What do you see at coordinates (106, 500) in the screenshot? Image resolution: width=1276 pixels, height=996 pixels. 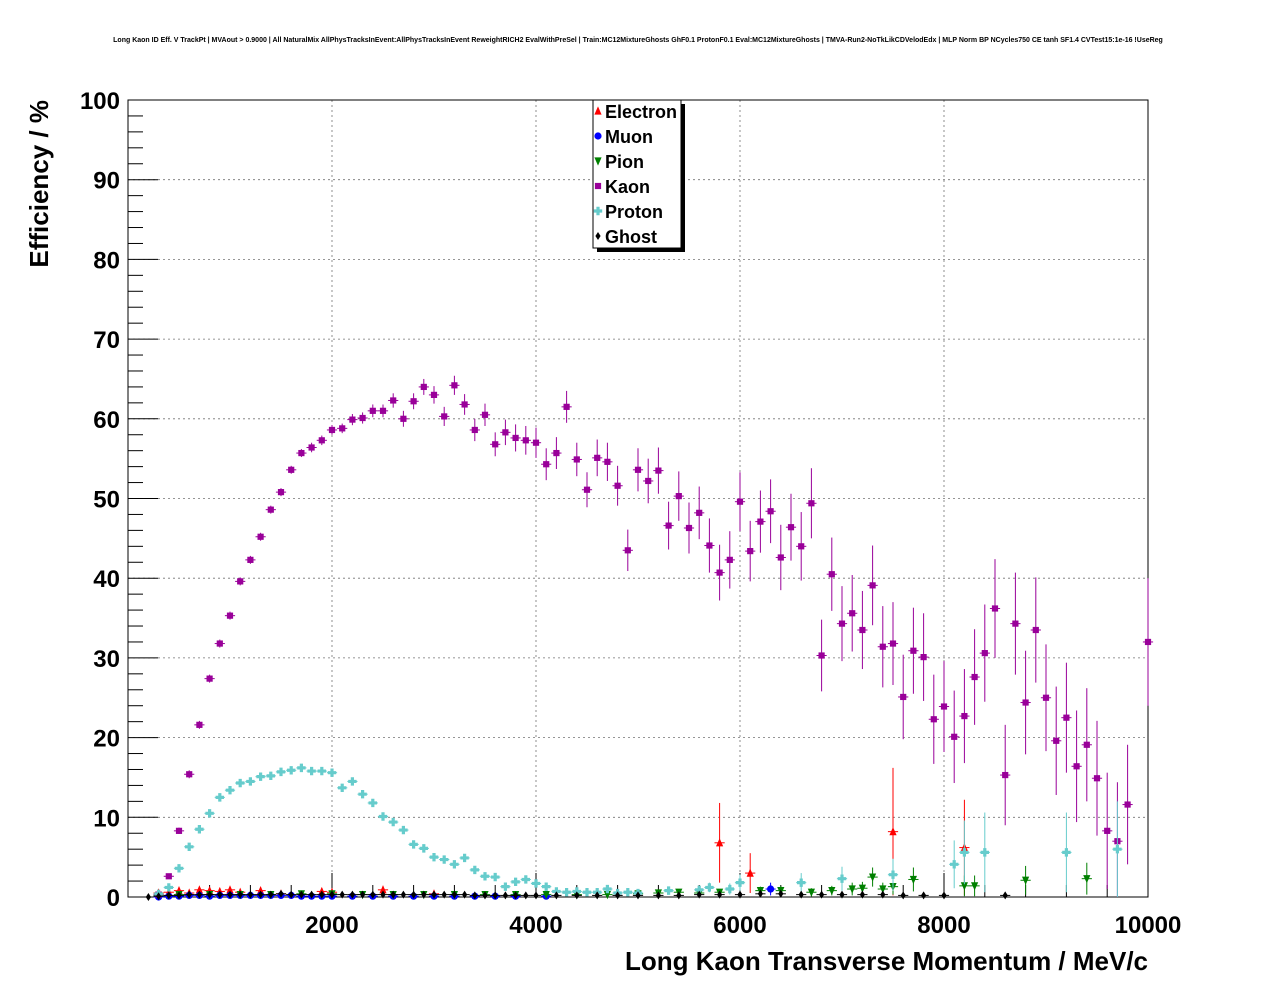 I see `y-tick-label: 50` at bounding box center [106, 500].